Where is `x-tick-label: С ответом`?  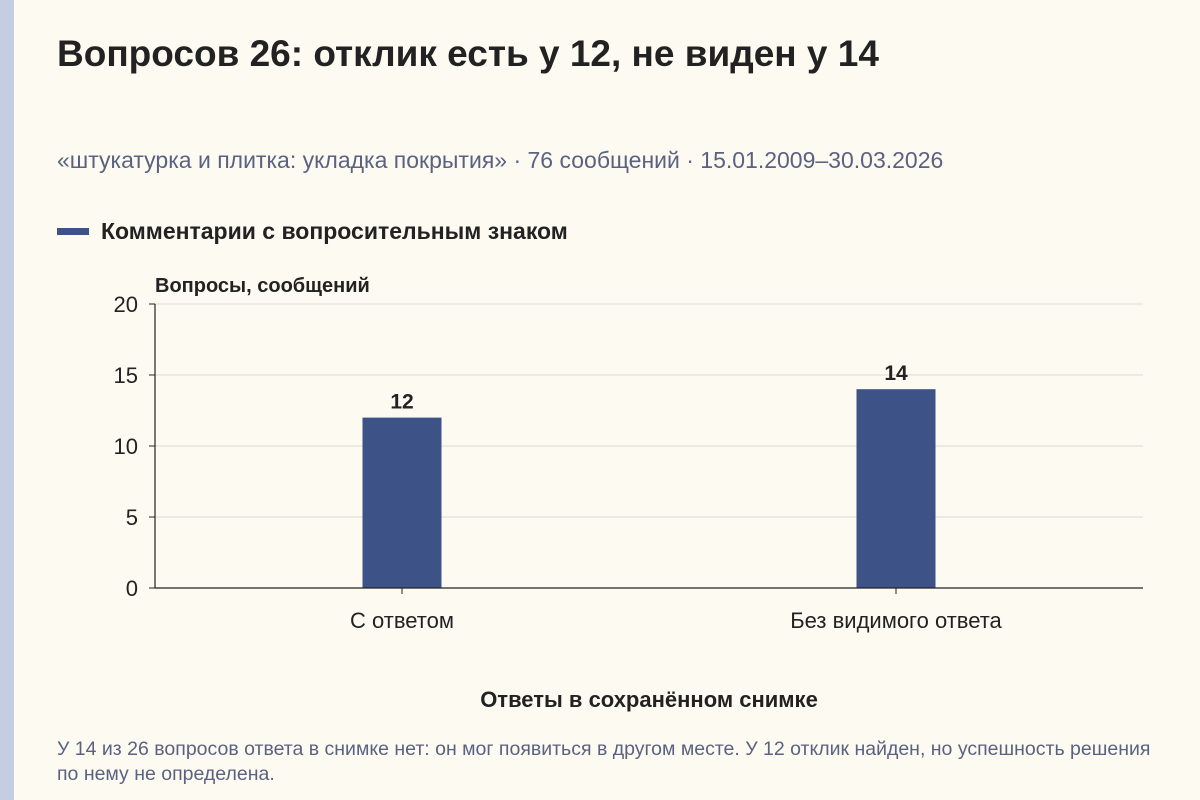
x-tick-label: С ответом is located at coordinates (402, 620).